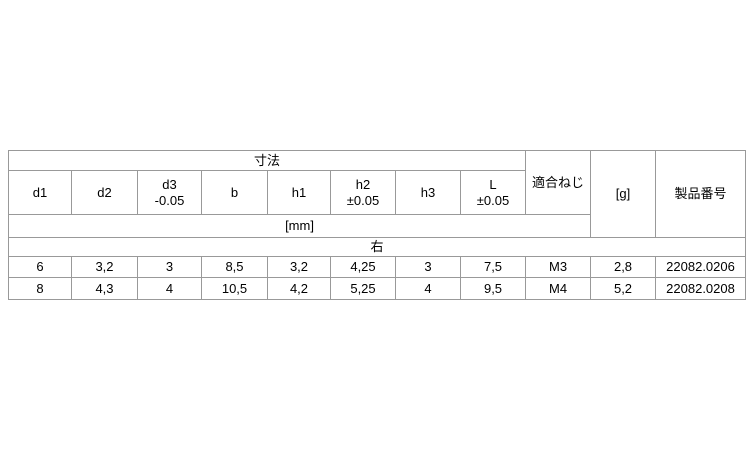  What do you see at coordinates (169, 267) in the screenshot?
I see `cell-d3: 3` at bounding box center [169, 267].